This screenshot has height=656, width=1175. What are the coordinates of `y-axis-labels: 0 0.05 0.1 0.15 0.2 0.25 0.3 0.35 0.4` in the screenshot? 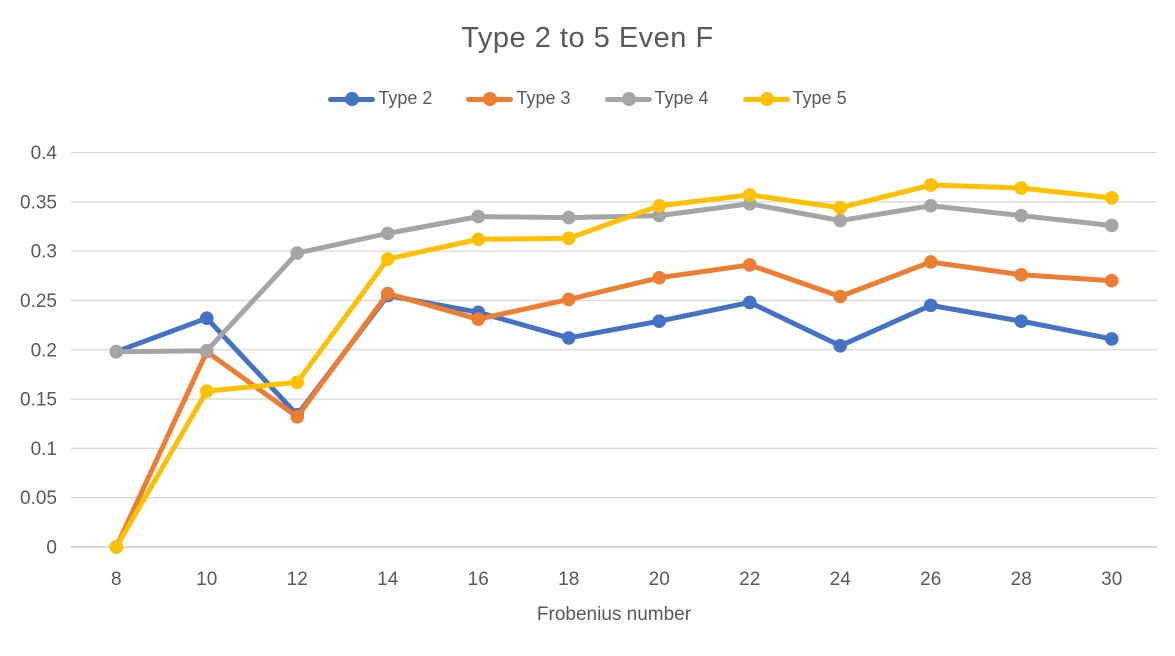 It's located at (38, 351).